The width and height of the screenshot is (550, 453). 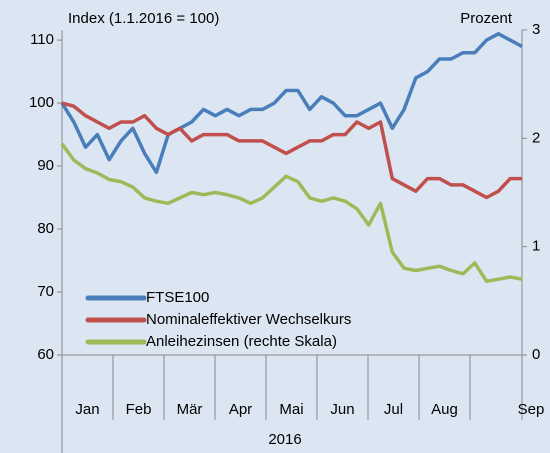 What do you see at coordinates (284, 439) in the screenshot?
I see `x-axis-label: 2016` at bounding box center [284, 439].